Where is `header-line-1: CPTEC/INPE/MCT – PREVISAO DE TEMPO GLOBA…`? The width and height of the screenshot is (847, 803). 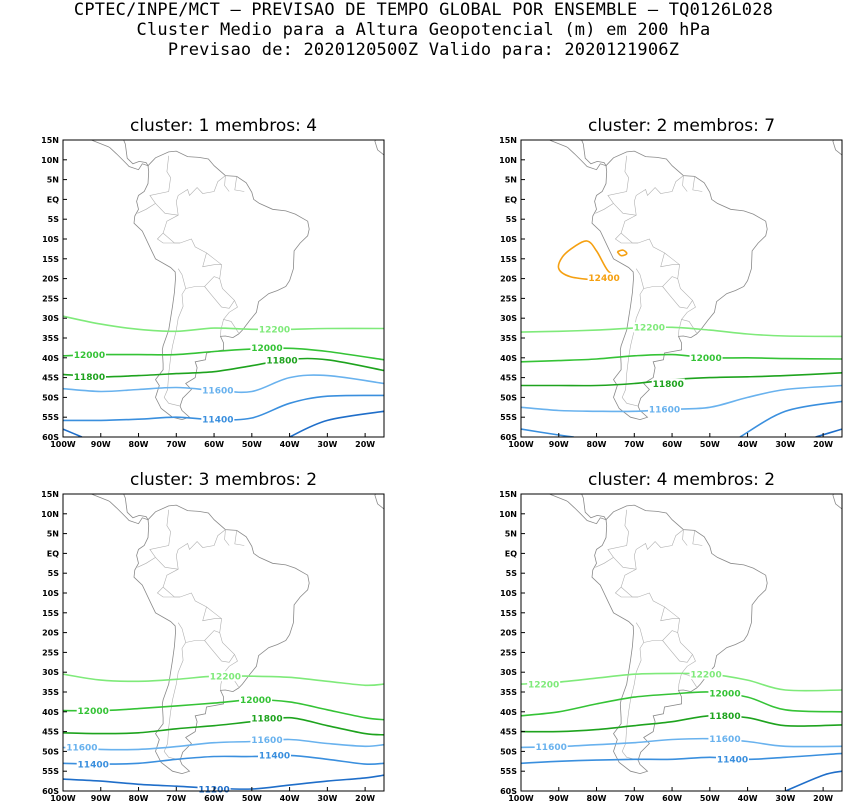
header-line-1: CPTEC/INPE/MCT – PREVISAO DE TEMPO GLOBA… is located at coordinates (423, 10).